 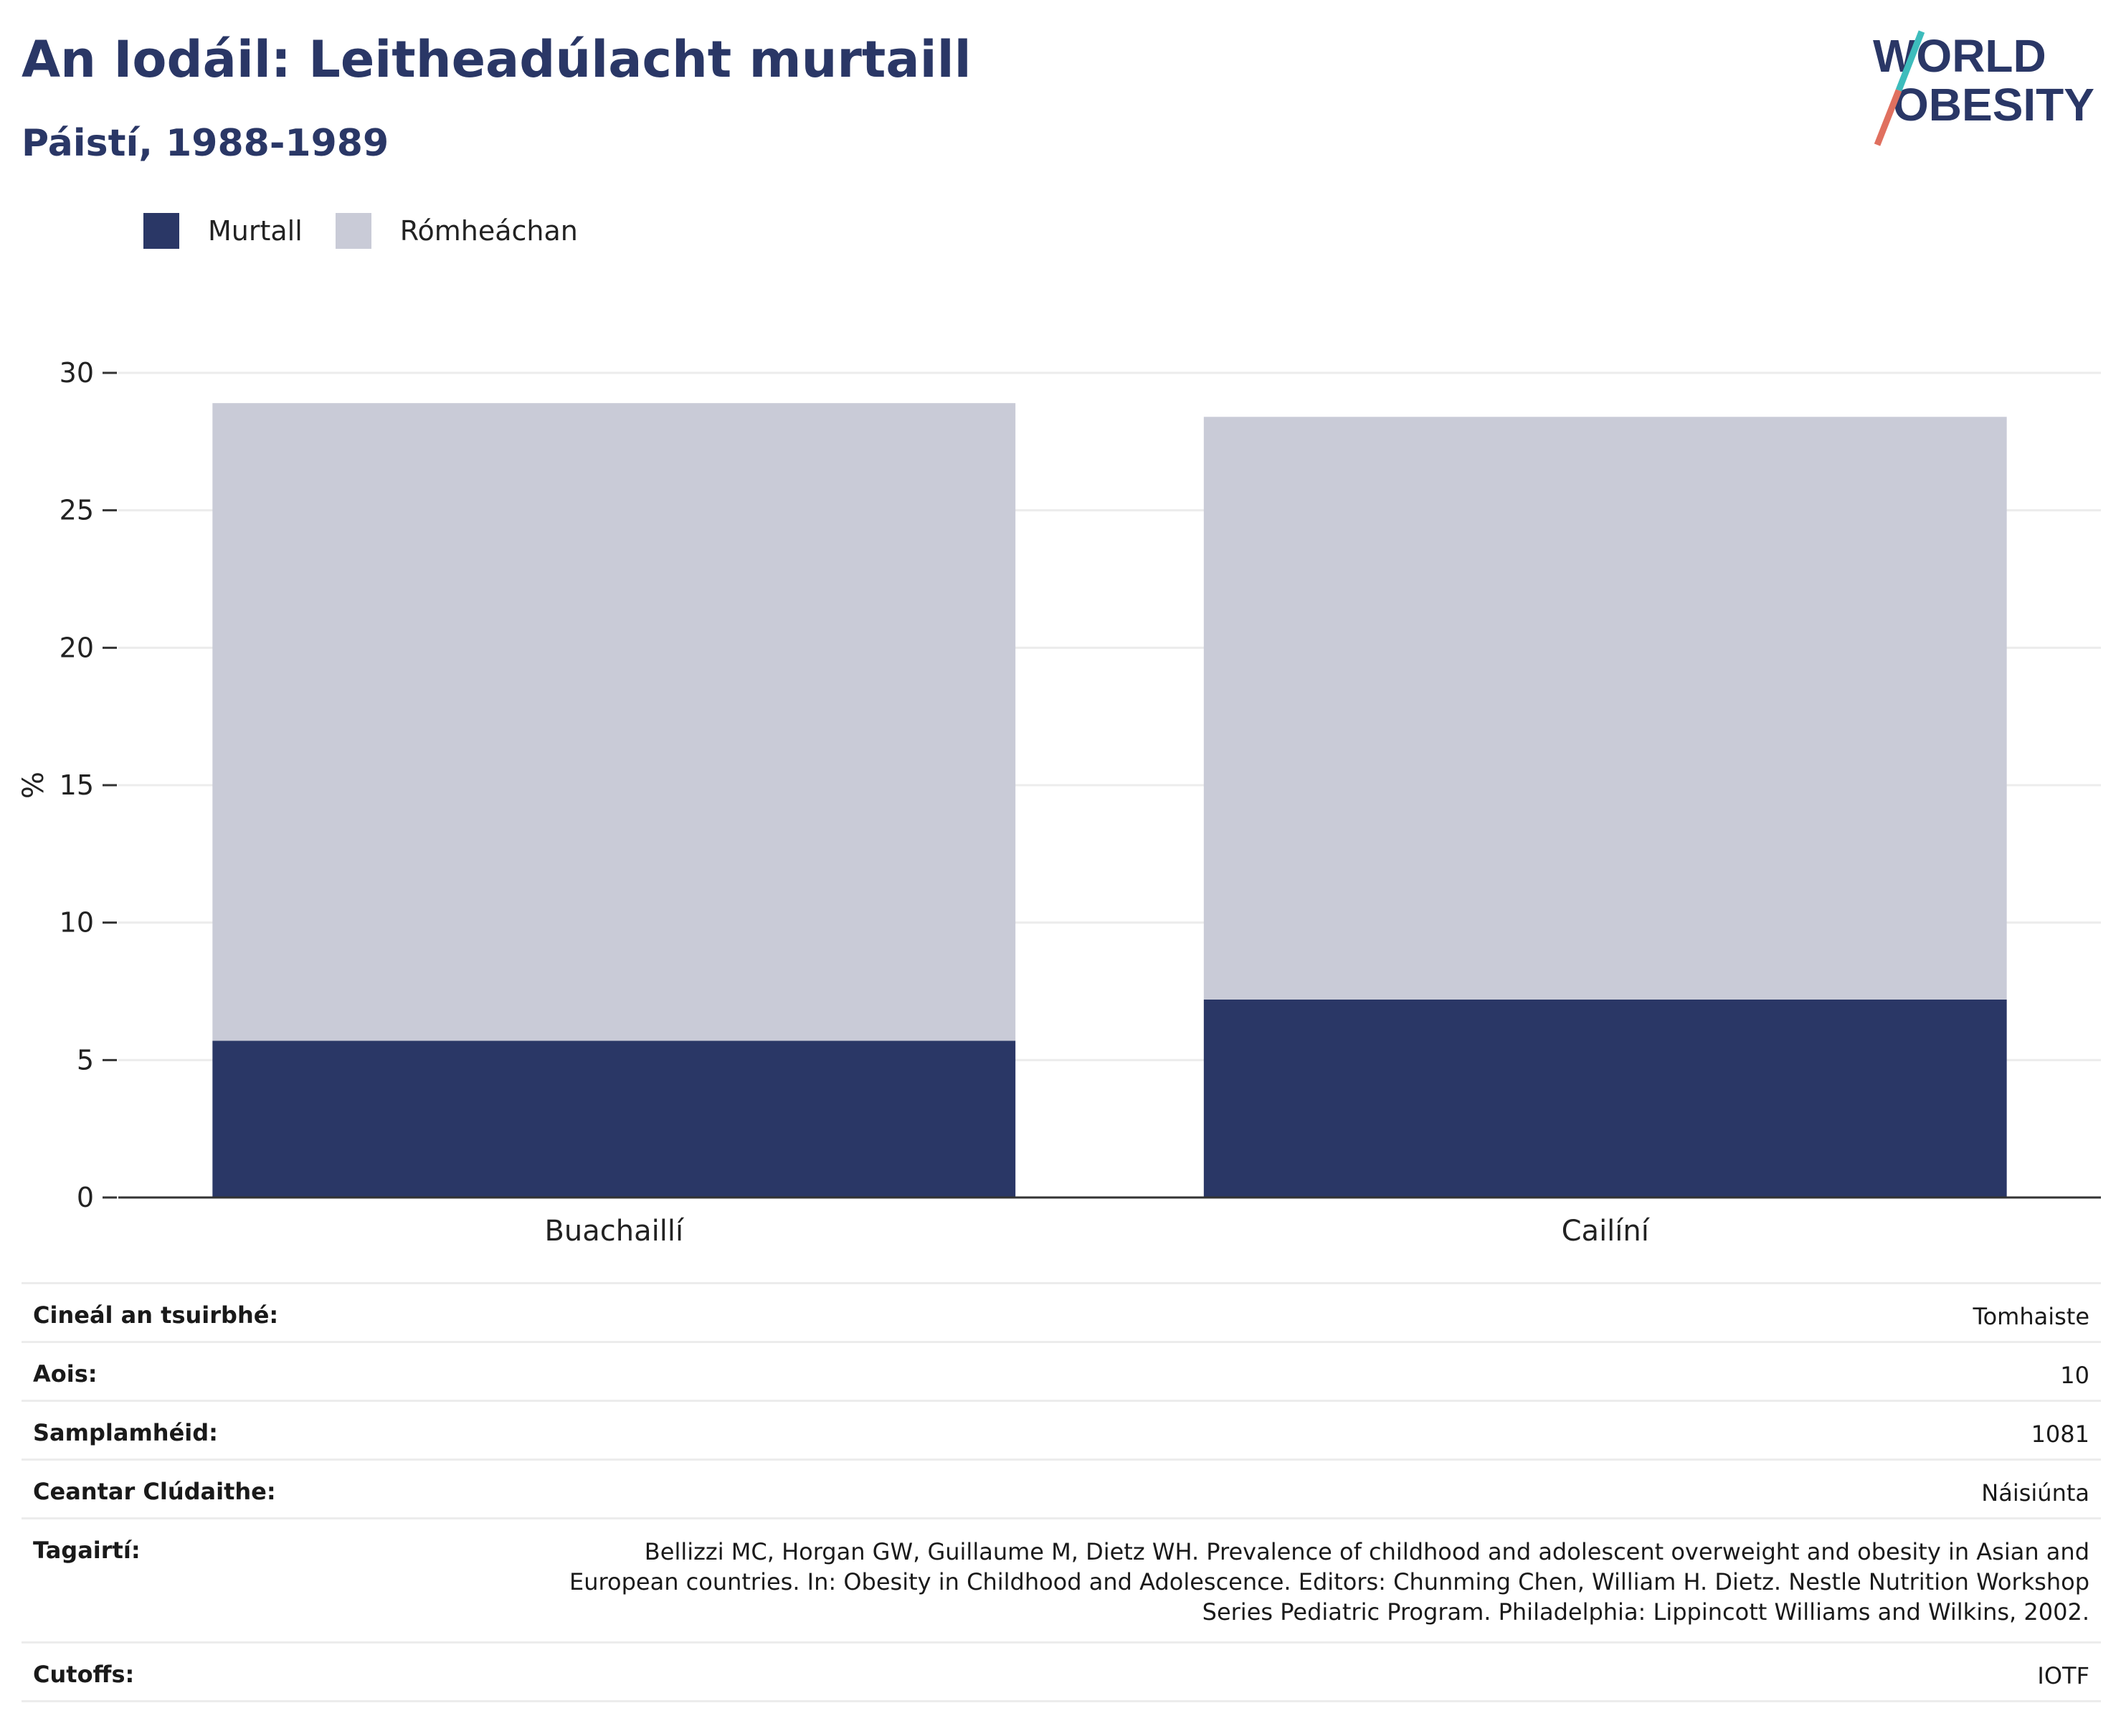 I want to click on y-tick-label: 30, so click(x=77, y=373).